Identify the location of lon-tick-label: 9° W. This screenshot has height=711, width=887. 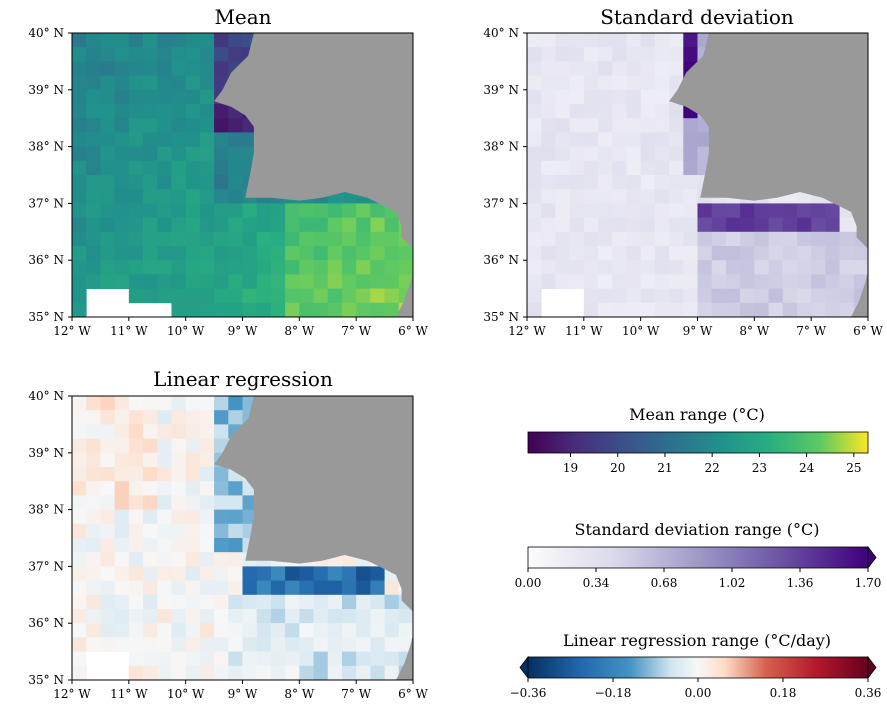
(698, 331).